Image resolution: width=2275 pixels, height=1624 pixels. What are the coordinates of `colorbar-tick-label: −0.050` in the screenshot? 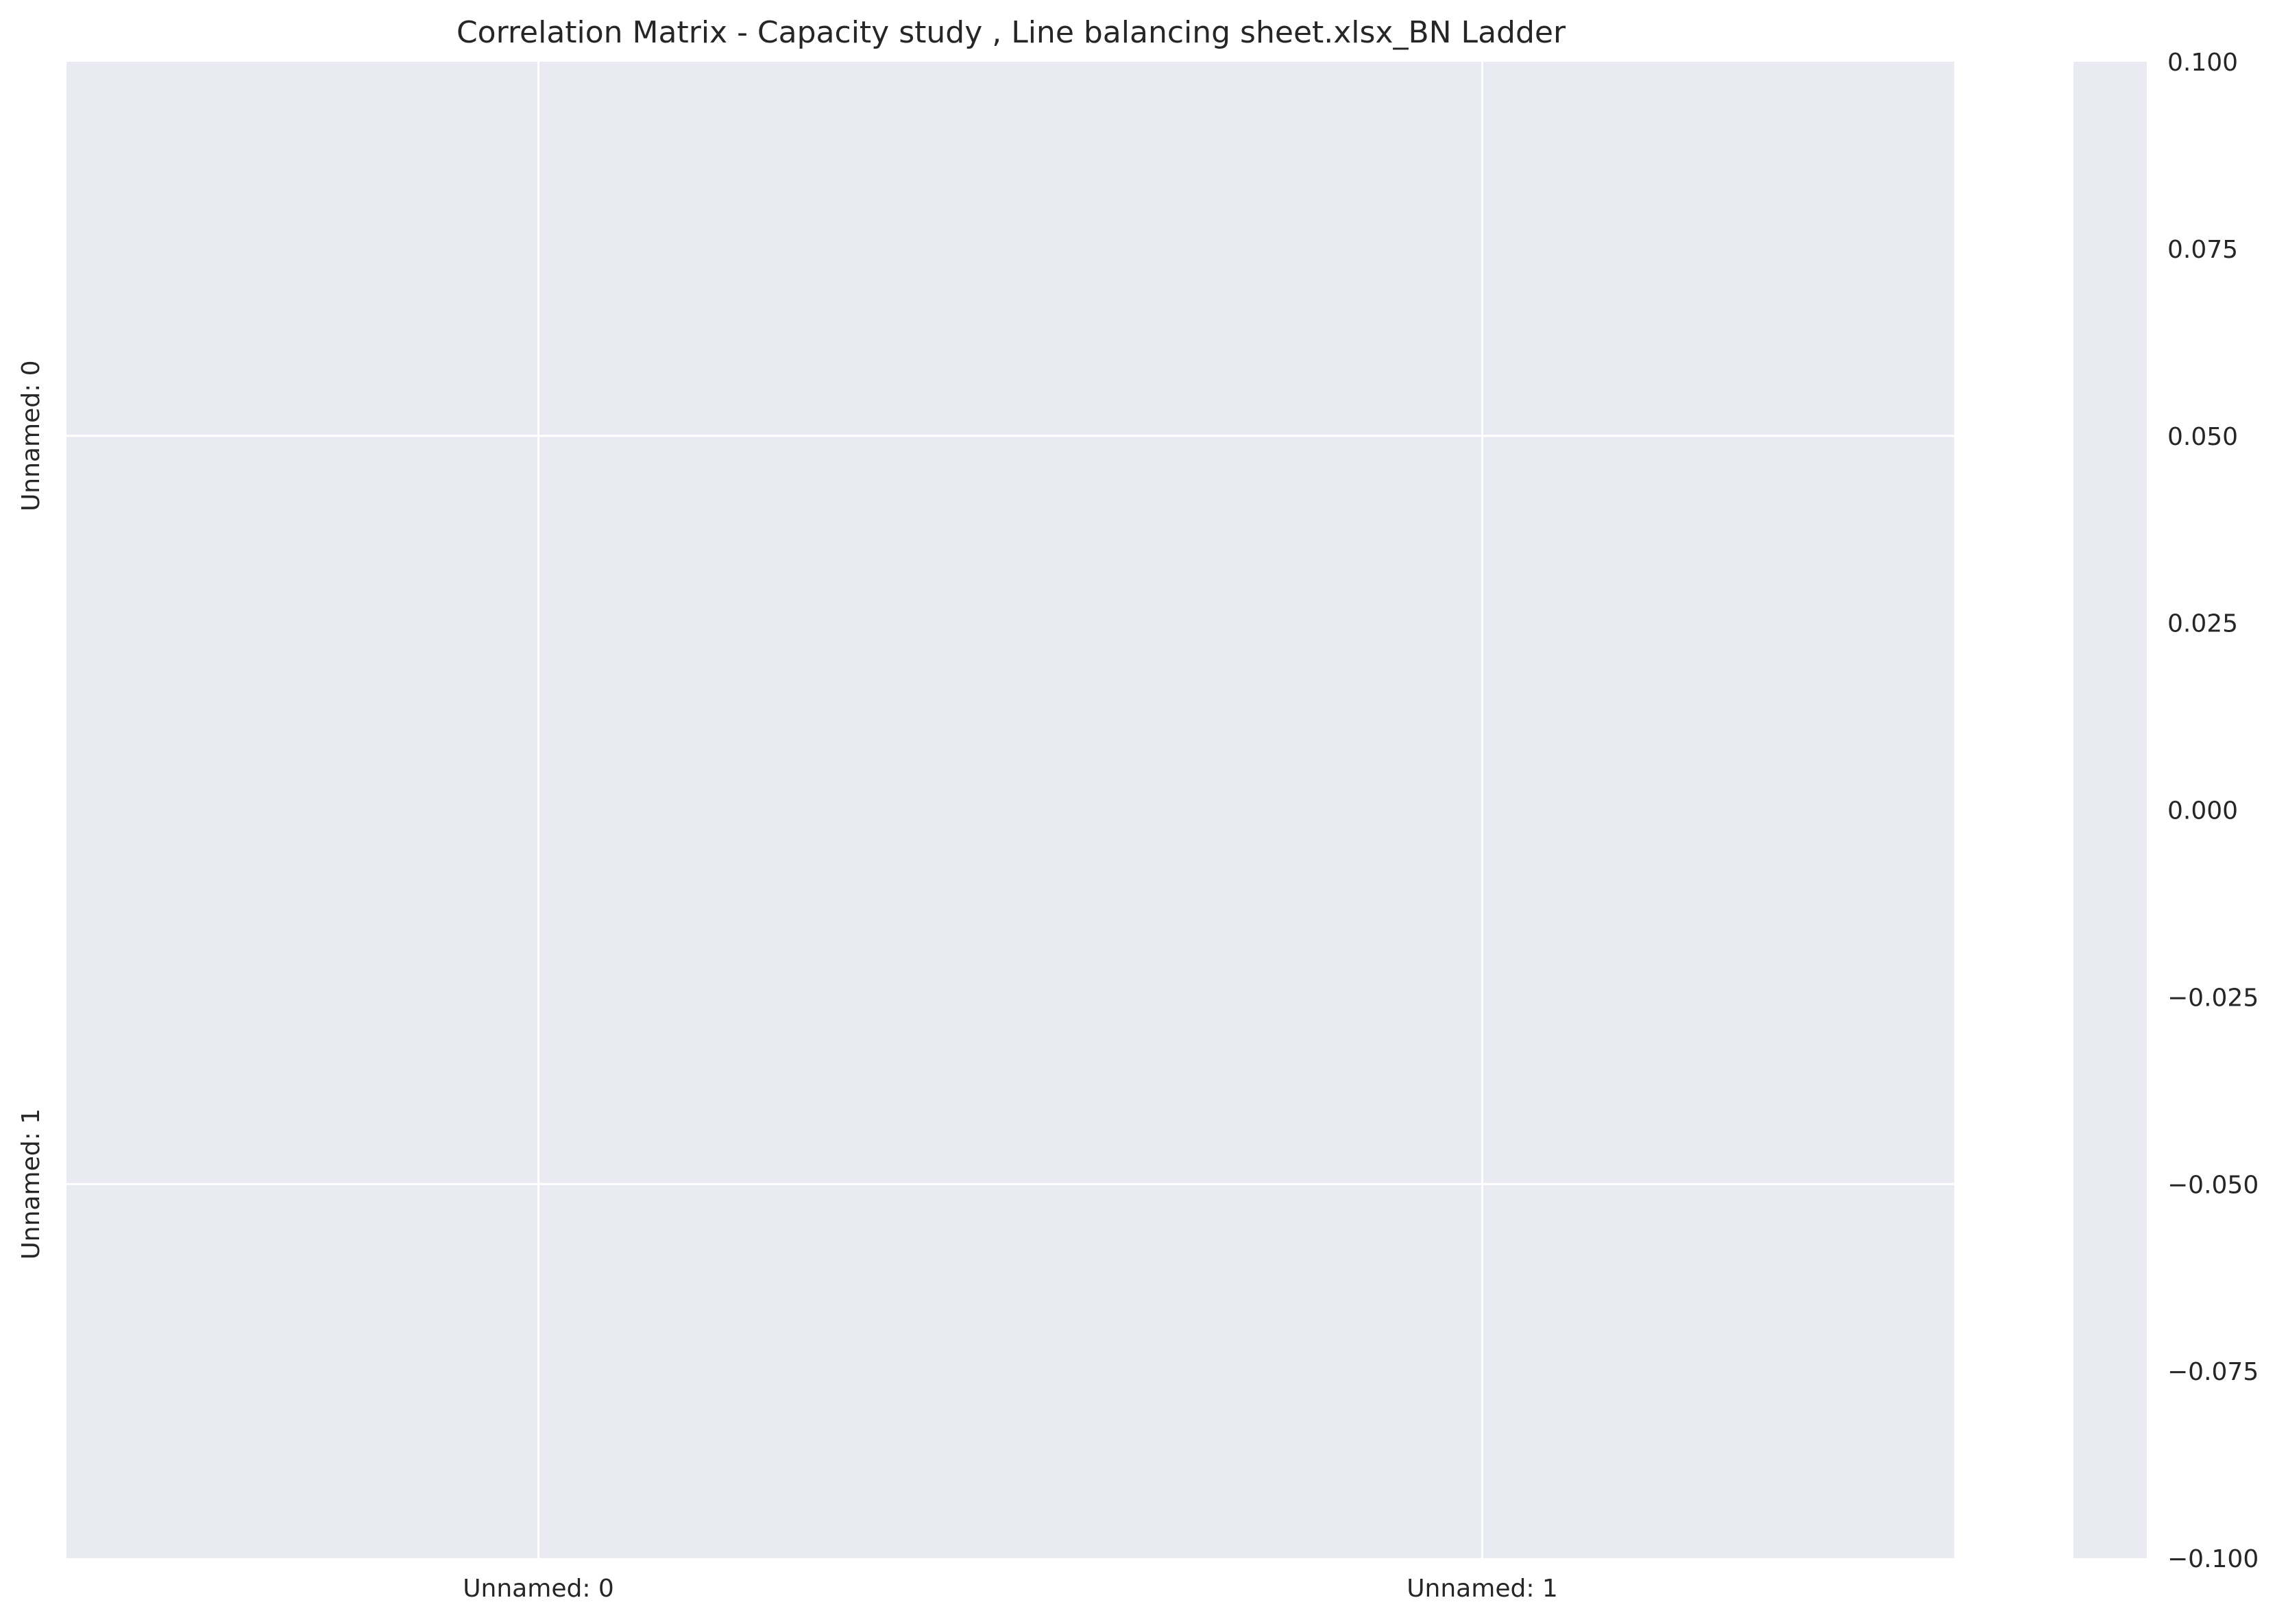 It's located at (2213, 1185).